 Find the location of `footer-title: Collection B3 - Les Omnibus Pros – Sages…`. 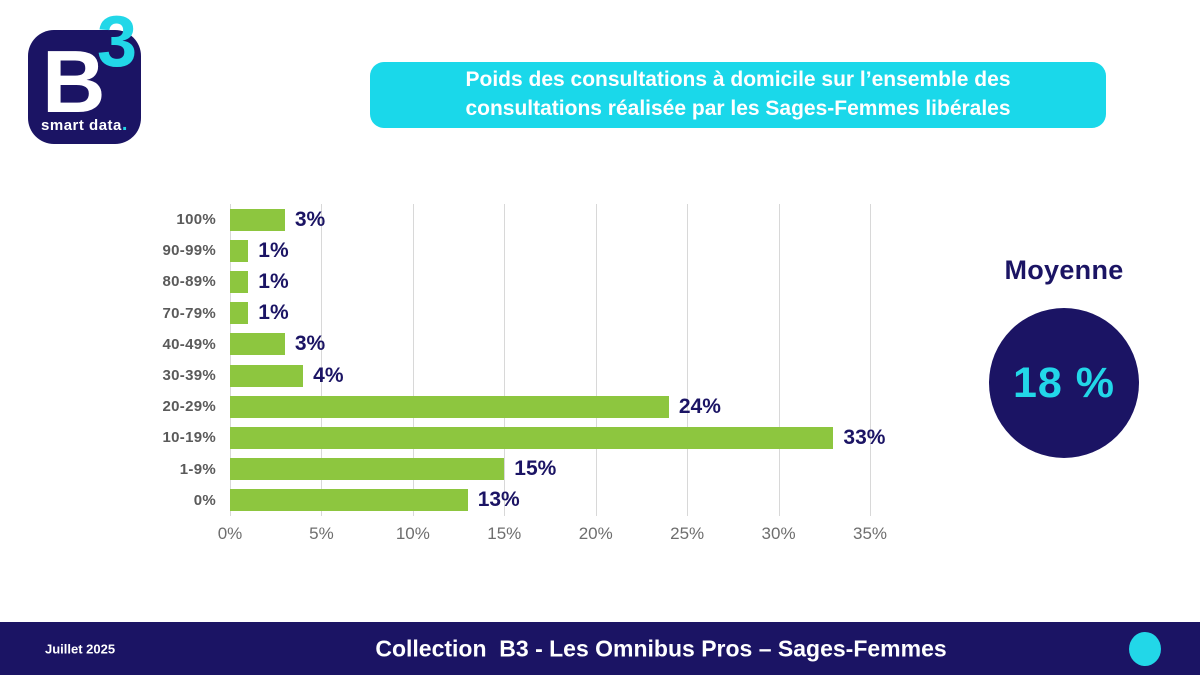

footer-title: Collection B3 - Les Omnibus Pros – Sages… is located at coordinates (661, 648).